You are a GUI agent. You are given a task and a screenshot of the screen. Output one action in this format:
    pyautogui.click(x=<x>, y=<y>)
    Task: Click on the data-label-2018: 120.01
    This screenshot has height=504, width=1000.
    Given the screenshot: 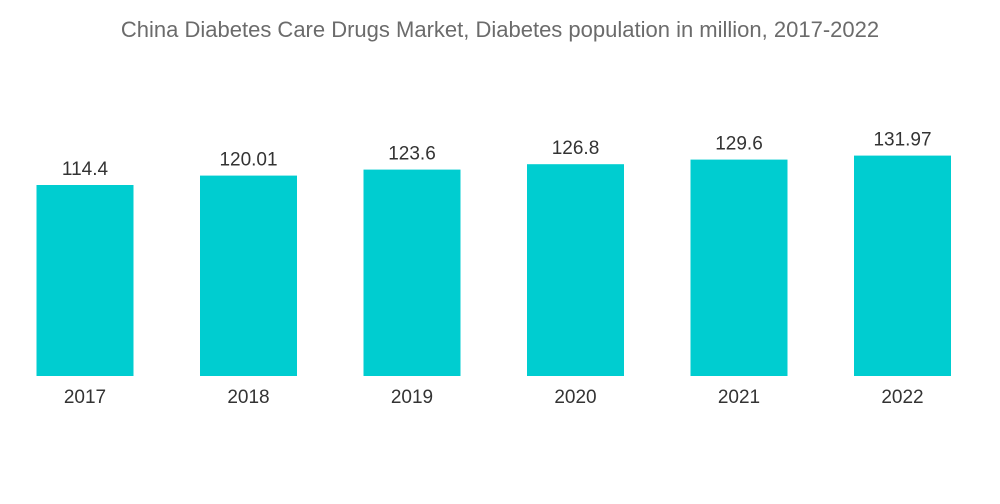 What is the action you would take?
    pyautogui.click(x=248, y=160)
    